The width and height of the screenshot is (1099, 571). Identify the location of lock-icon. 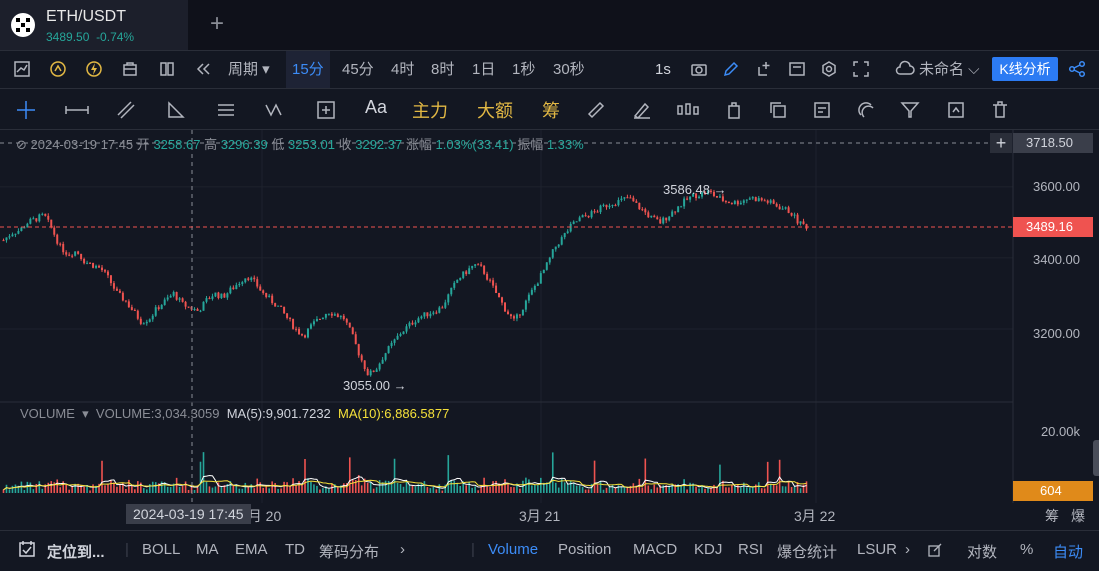
(734, 110).